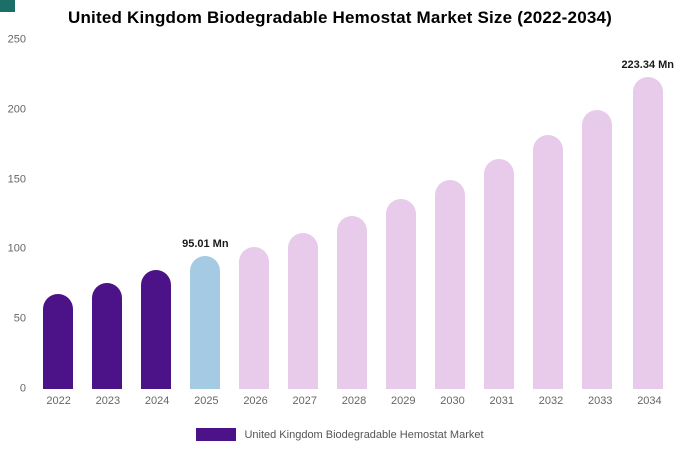 This screenshot has width=680, height=450. Describe the element at coordinates (501, 401) in the screenshot. I see `x-tick-label: 2031` at that location.